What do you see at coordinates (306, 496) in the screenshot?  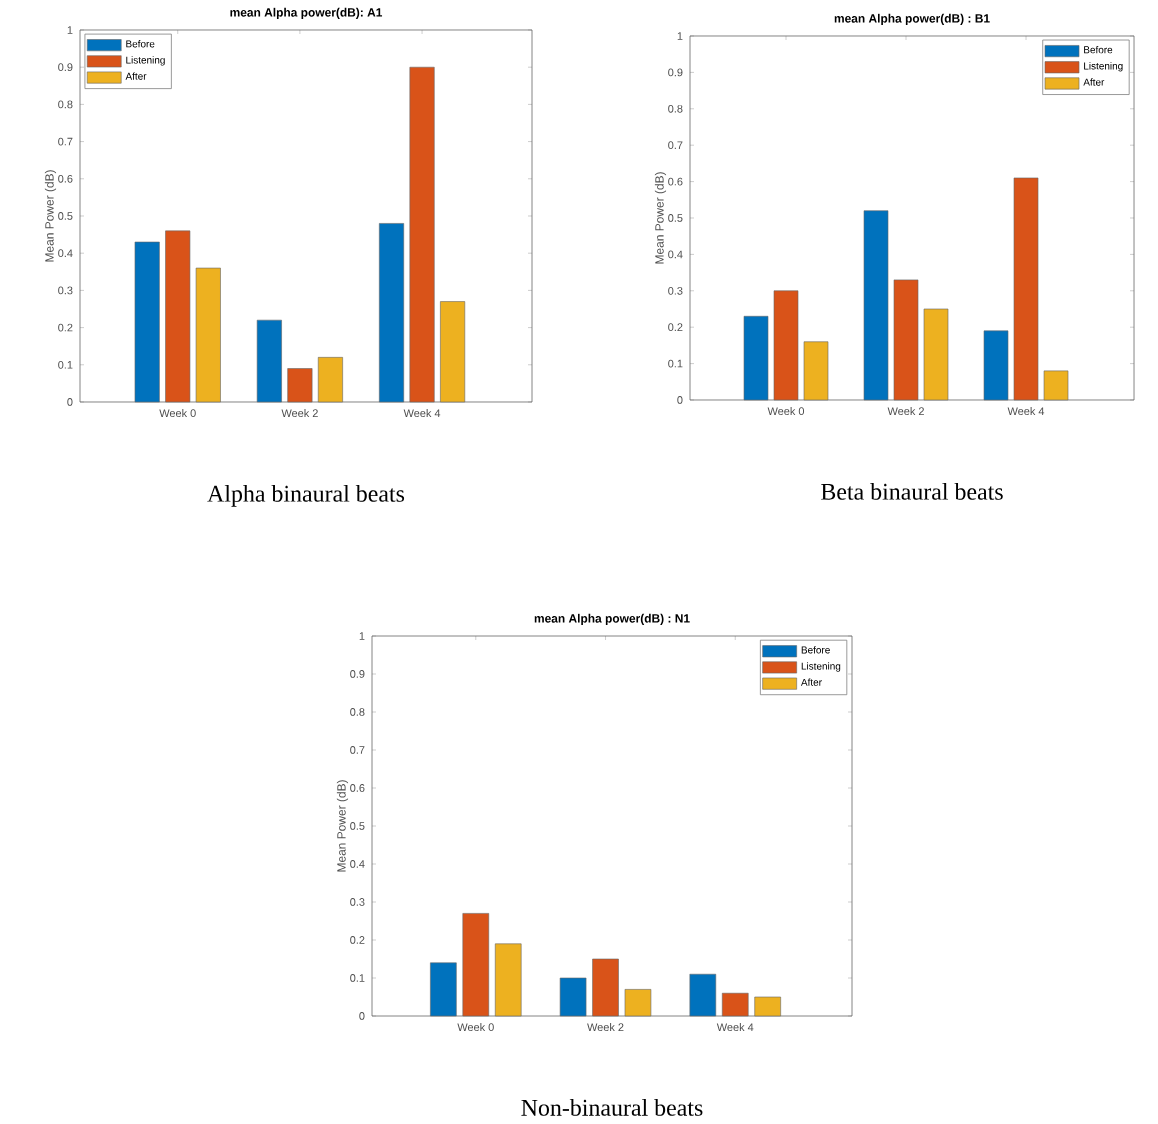 I see `text: Alpha binaural beats` at bounding box center [306, 496].